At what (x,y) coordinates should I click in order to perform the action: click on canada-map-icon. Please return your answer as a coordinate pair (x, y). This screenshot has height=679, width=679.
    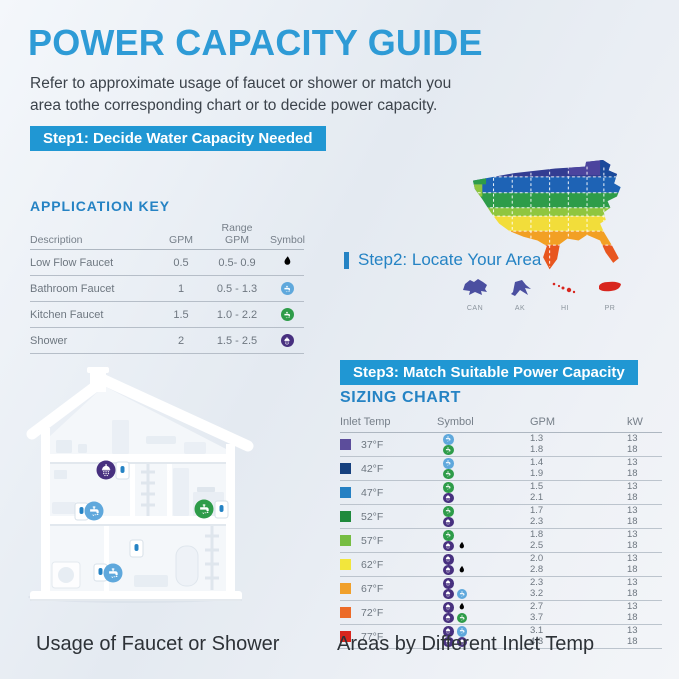
    Looking at the image, I should click on (475, 287).